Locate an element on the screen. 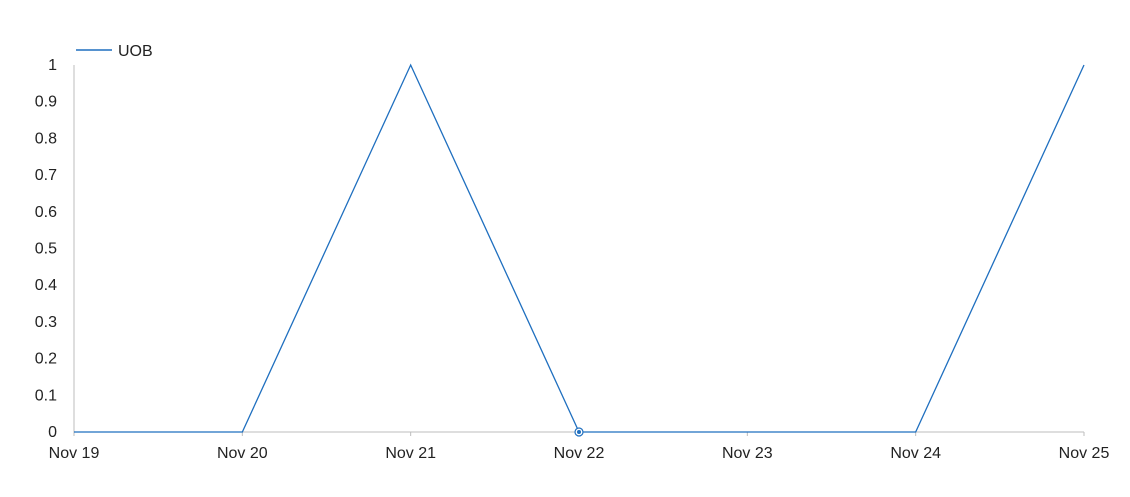 Image resolution: width=1130 pixels, height=497 pixels. y-tick-label: 0.1 is located at coordinates (46, 395).